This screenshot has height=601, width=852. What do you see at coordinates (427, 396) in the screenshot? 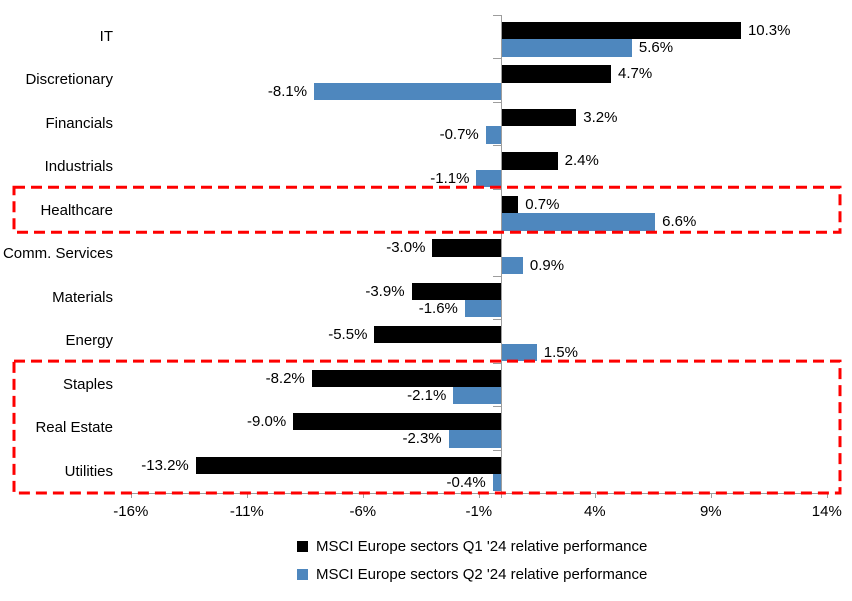
I see `bar-value-label: -2.1%` at bounding box center [427, 396].